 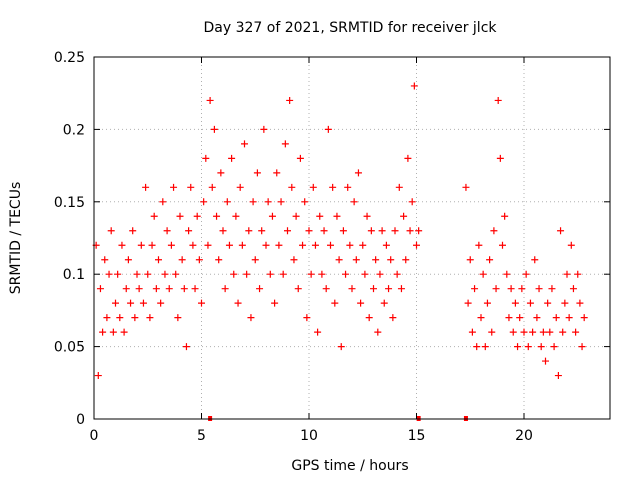 I want to click on x-axis-label: GPS time / hours, so click(x=349, y=466).